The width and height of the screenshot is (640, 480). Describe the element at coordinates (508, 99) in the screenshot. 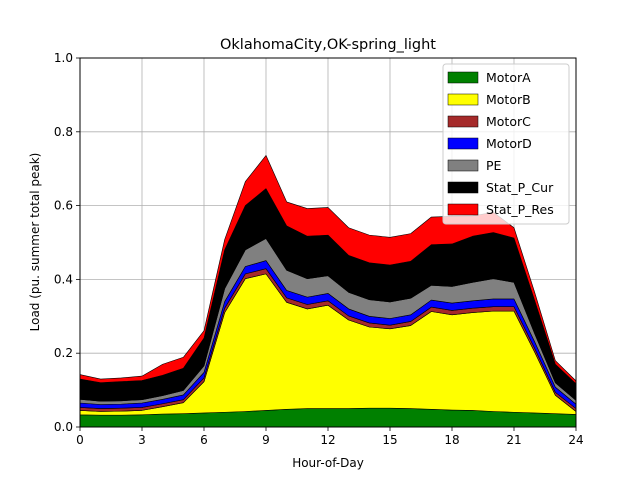

I see `legend-label-motorb: MotorB` at that location.